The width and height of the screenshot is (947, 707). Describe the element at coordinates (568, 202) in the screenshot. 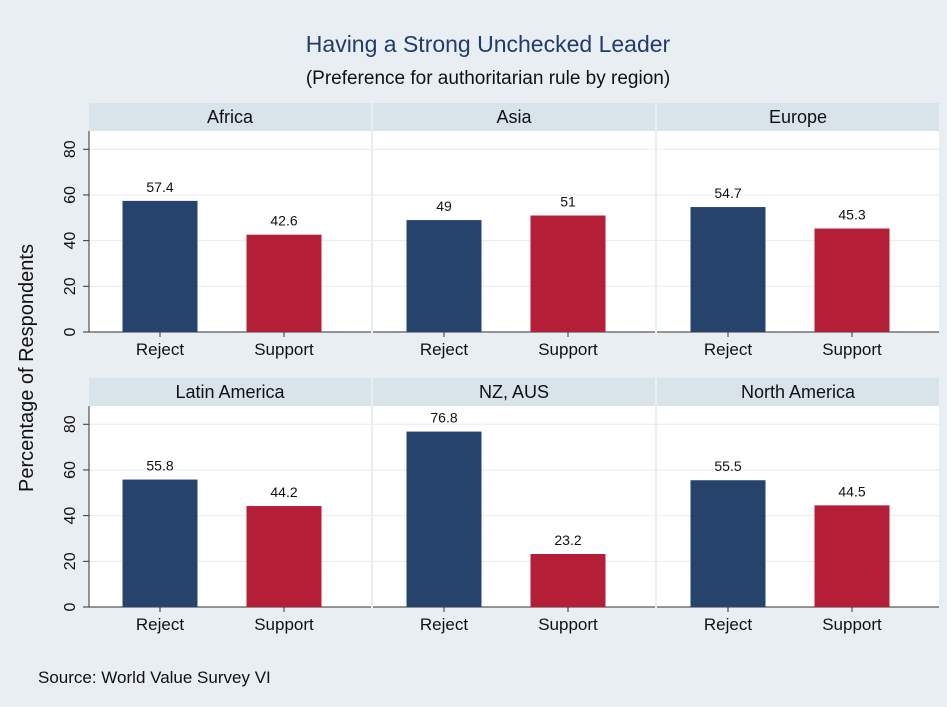

I see `data-label: 51` at that location.